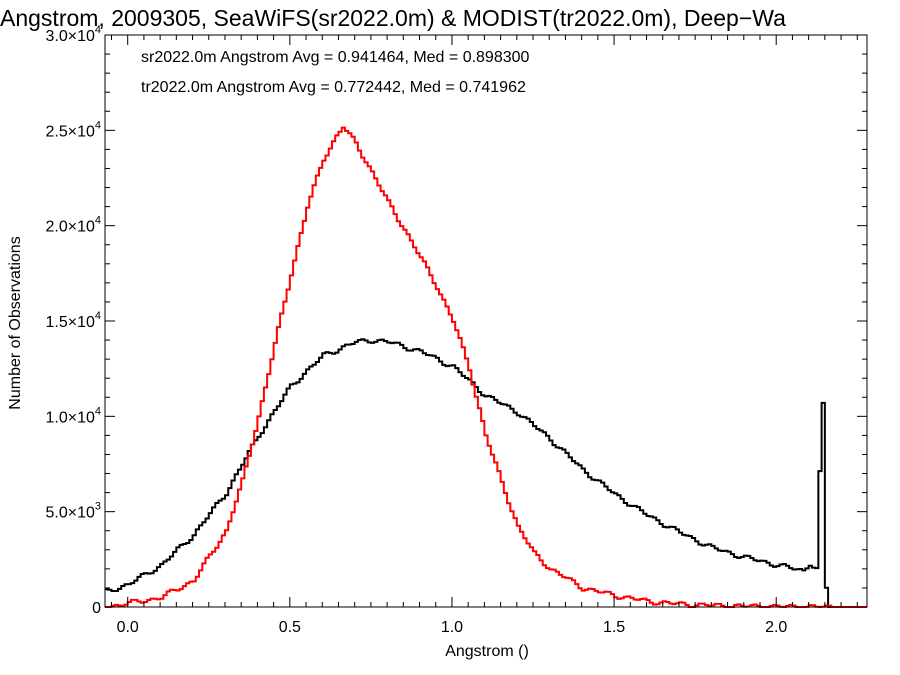 The height and width of the screenshot is (675, 900). What do you see at coordinates (290, 627) in the screenshot?
I see `x-tick-label: 0.5` at bounding box center [290, 627].